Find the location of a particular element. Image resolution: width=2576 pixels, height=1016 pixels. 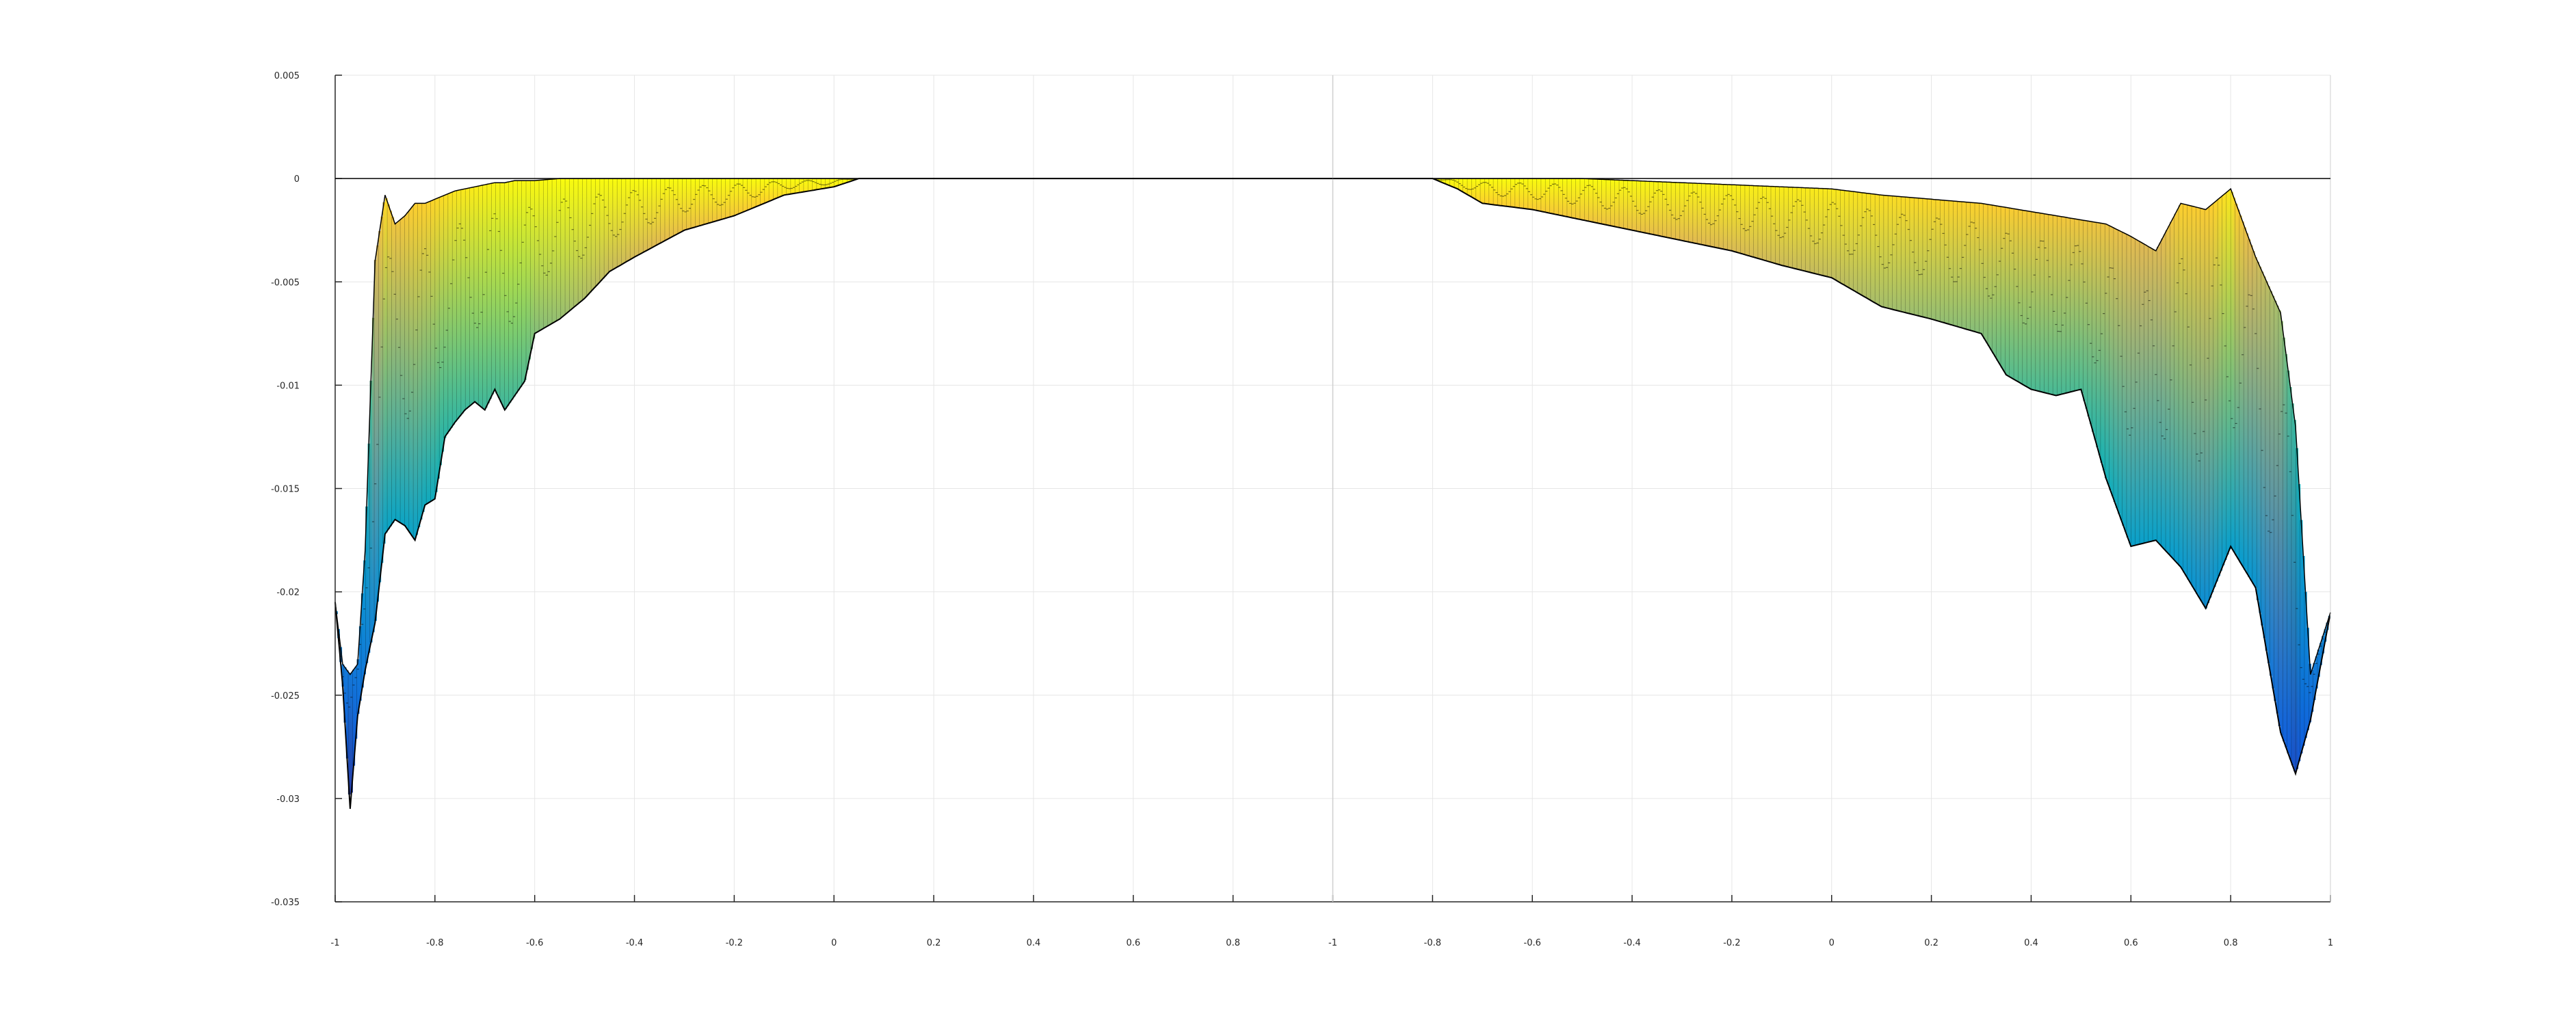

y-tick-label: 0 is located at coordinates (297, 180).